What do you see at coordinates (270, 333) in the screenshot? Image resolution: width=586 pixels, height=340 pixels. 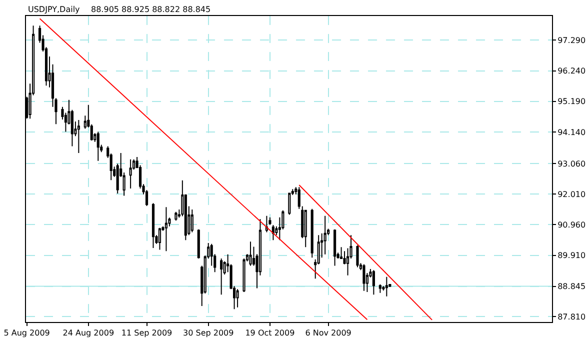 I see `x-tick-label: 19 Oct 2009` at bounding box center [270, 333].